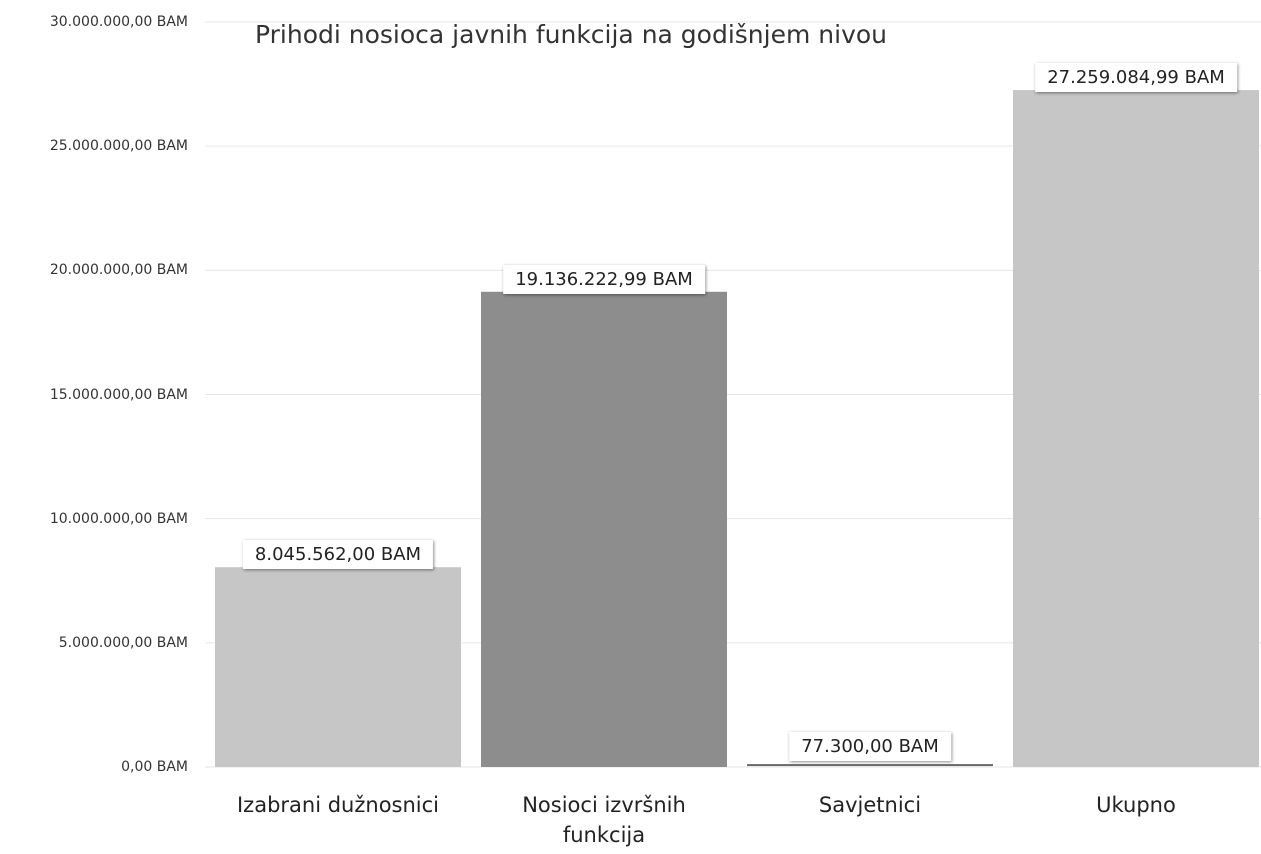 This screenshot has height=854, width=1261. What do you see at coordinates (1136, 805) in the screenshot?
I see `x-tick-label: Ukupno` at bounding box center [1136, 805].